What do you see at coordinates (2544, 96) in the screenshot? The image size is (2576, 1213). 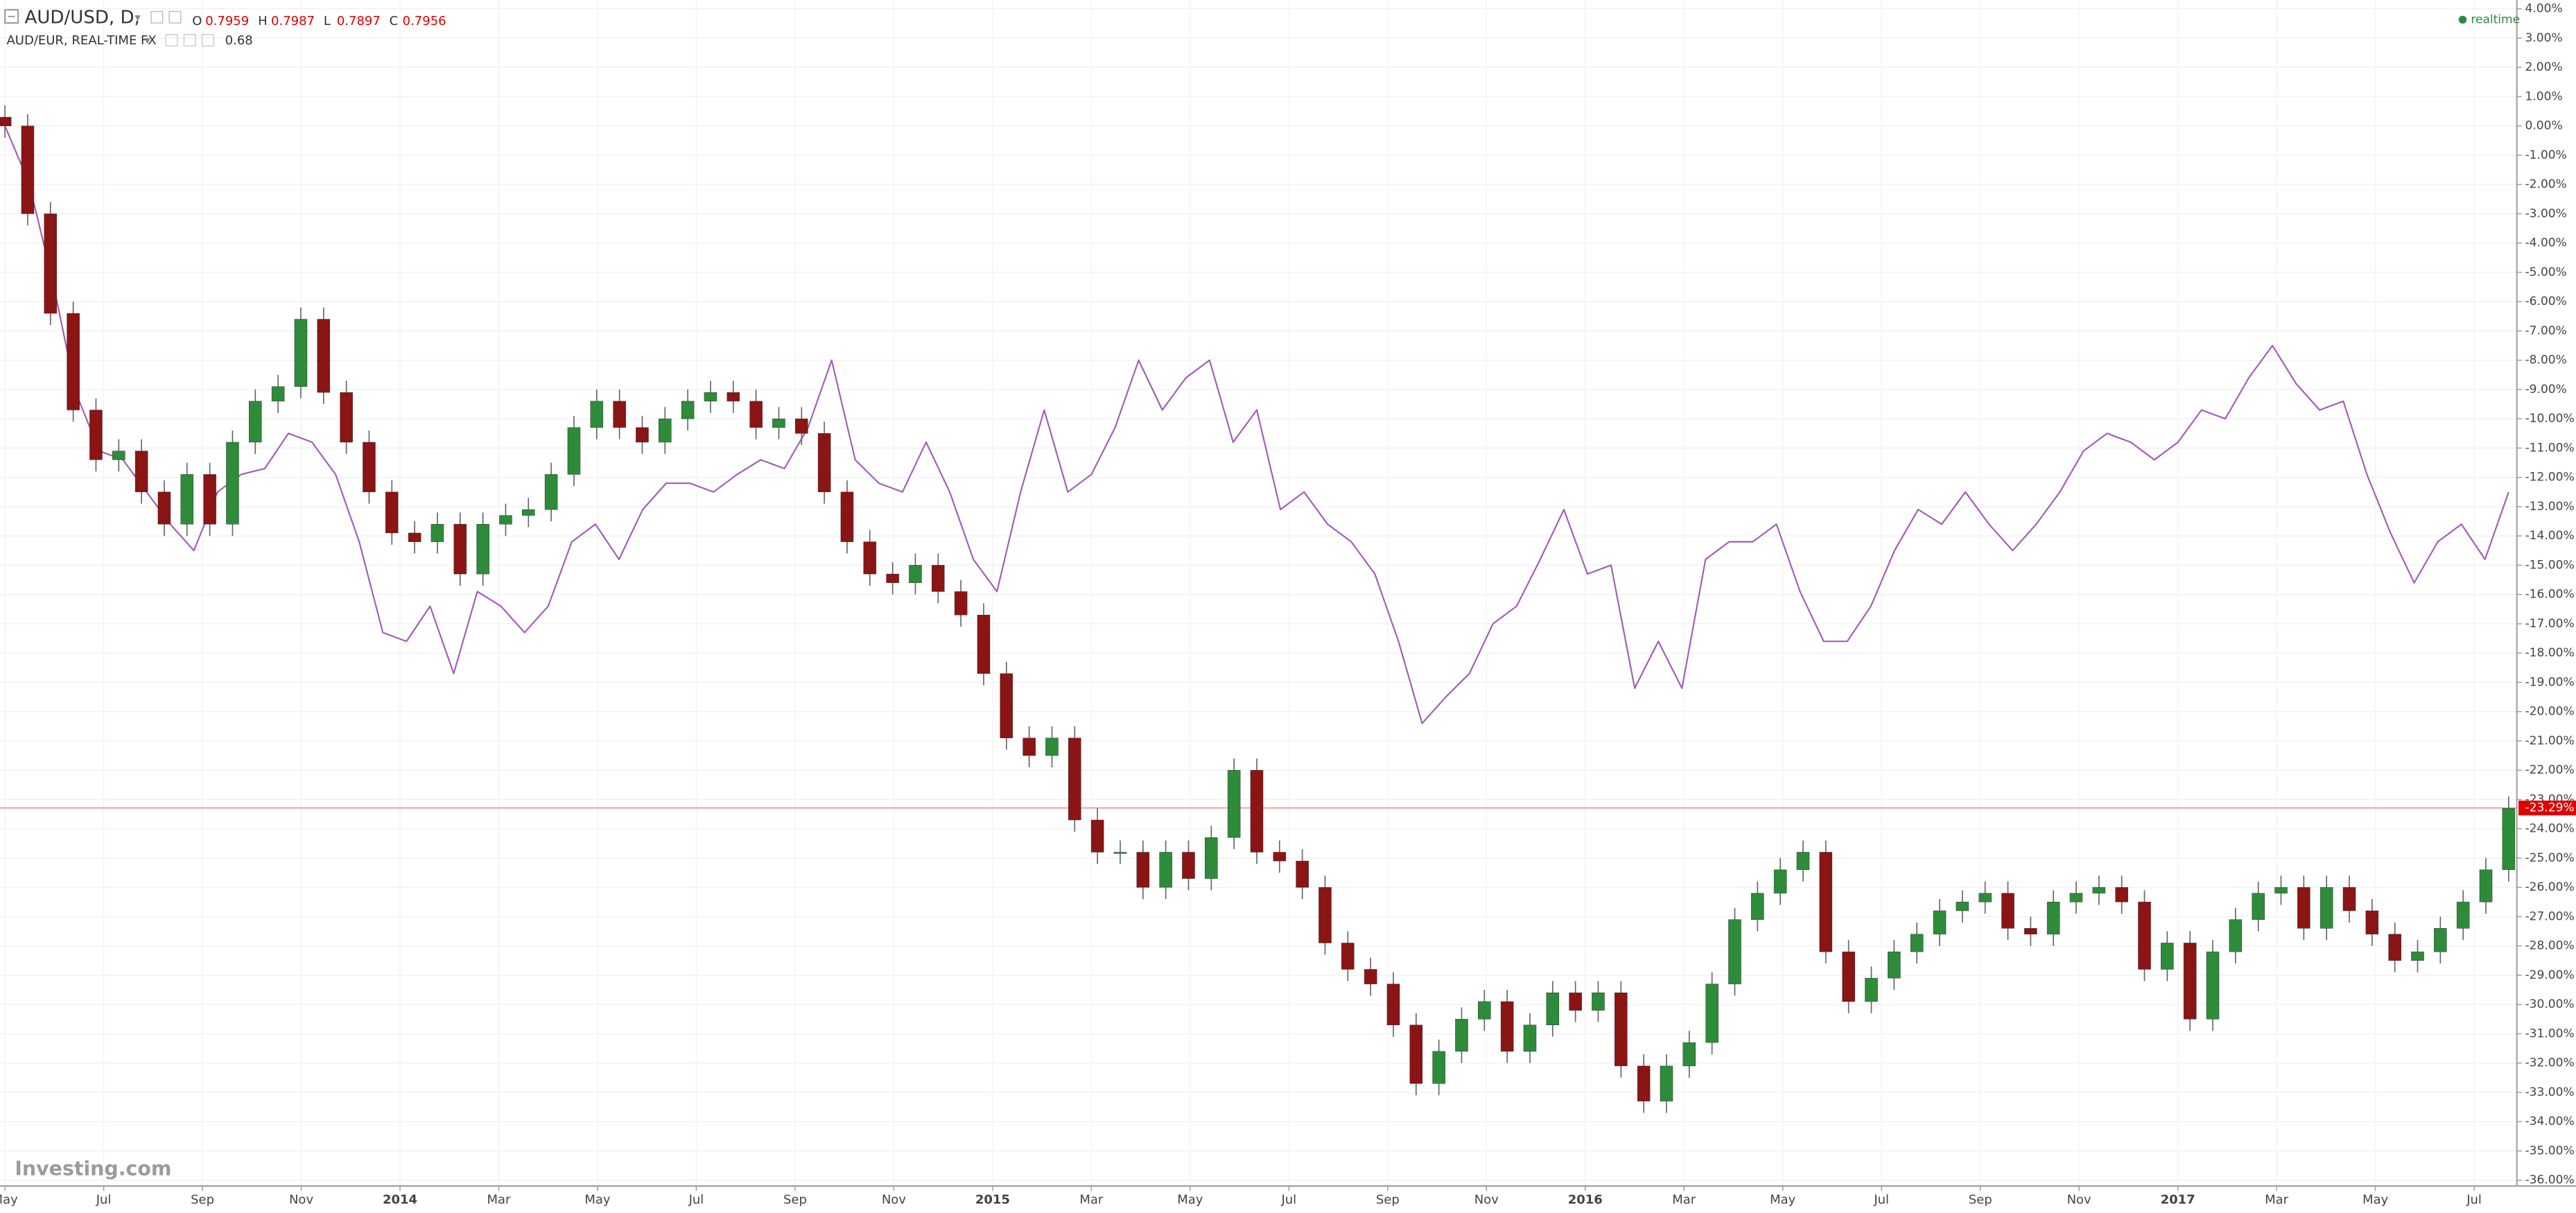 I see `y-tick-label: 1.00%` at bounding box center [2544, 96].